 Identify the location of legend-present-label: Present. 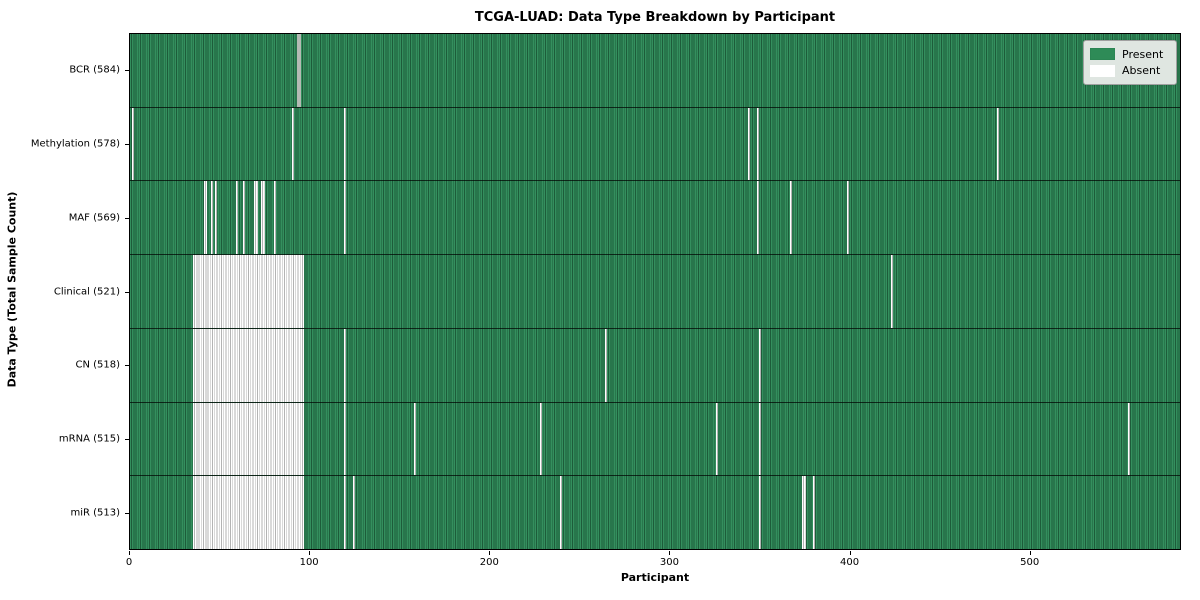
(1143, 54).